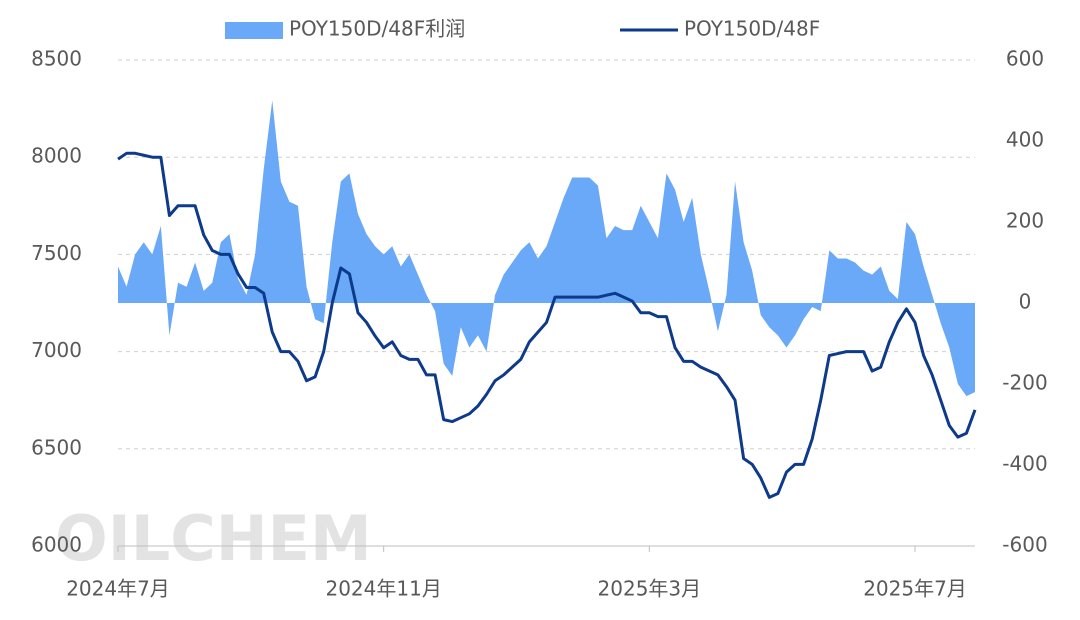  Describe the element at coordinates (915, 589) in the screenshot. I see `x-tick-label: 2025年7月` at that location.